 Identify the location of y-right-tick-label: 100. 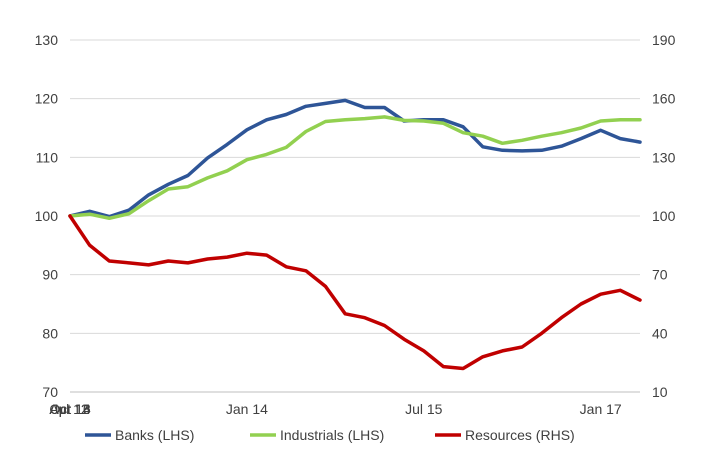
(664, 216).